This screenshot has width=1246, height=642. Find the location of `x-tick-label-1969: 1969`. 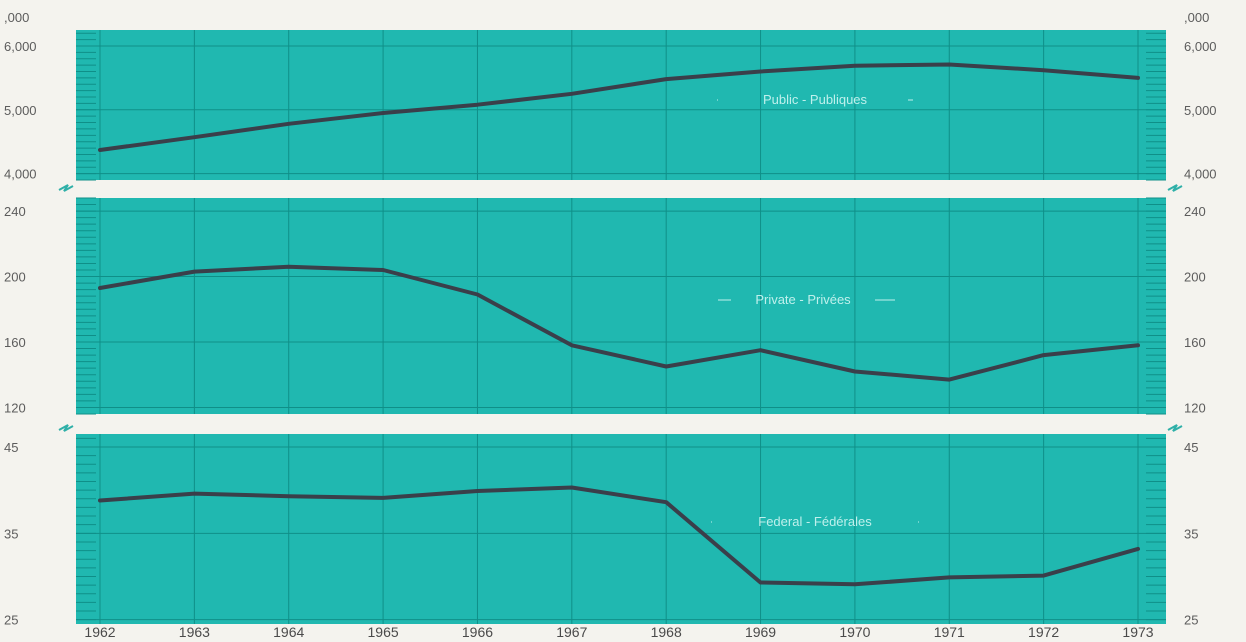

x-tick-label-1969: 1969 is located at coordinates (760, 632).